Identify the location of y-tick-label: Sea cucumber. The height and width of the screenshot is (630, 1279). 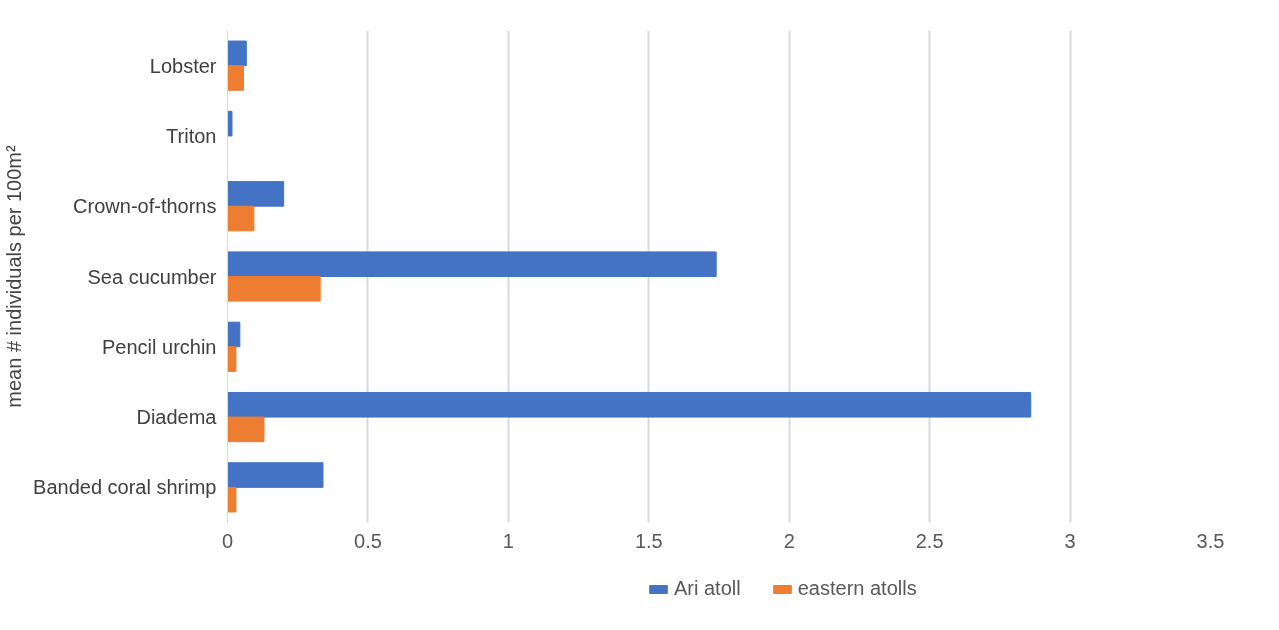
(152, 276).